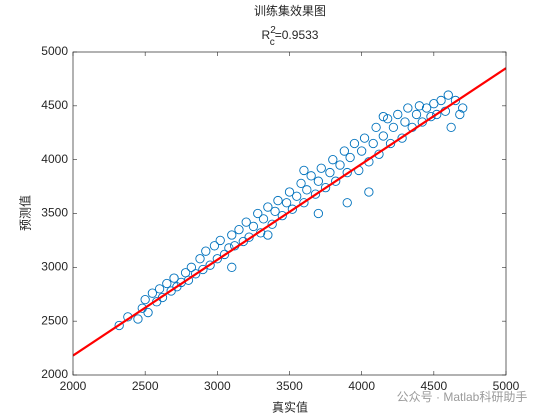 The height and width of the screenshot is (420, 560). Describe the element at coordinates (25, 213) in the screenshot. I see `y-axis-label: 预测值` at that location.